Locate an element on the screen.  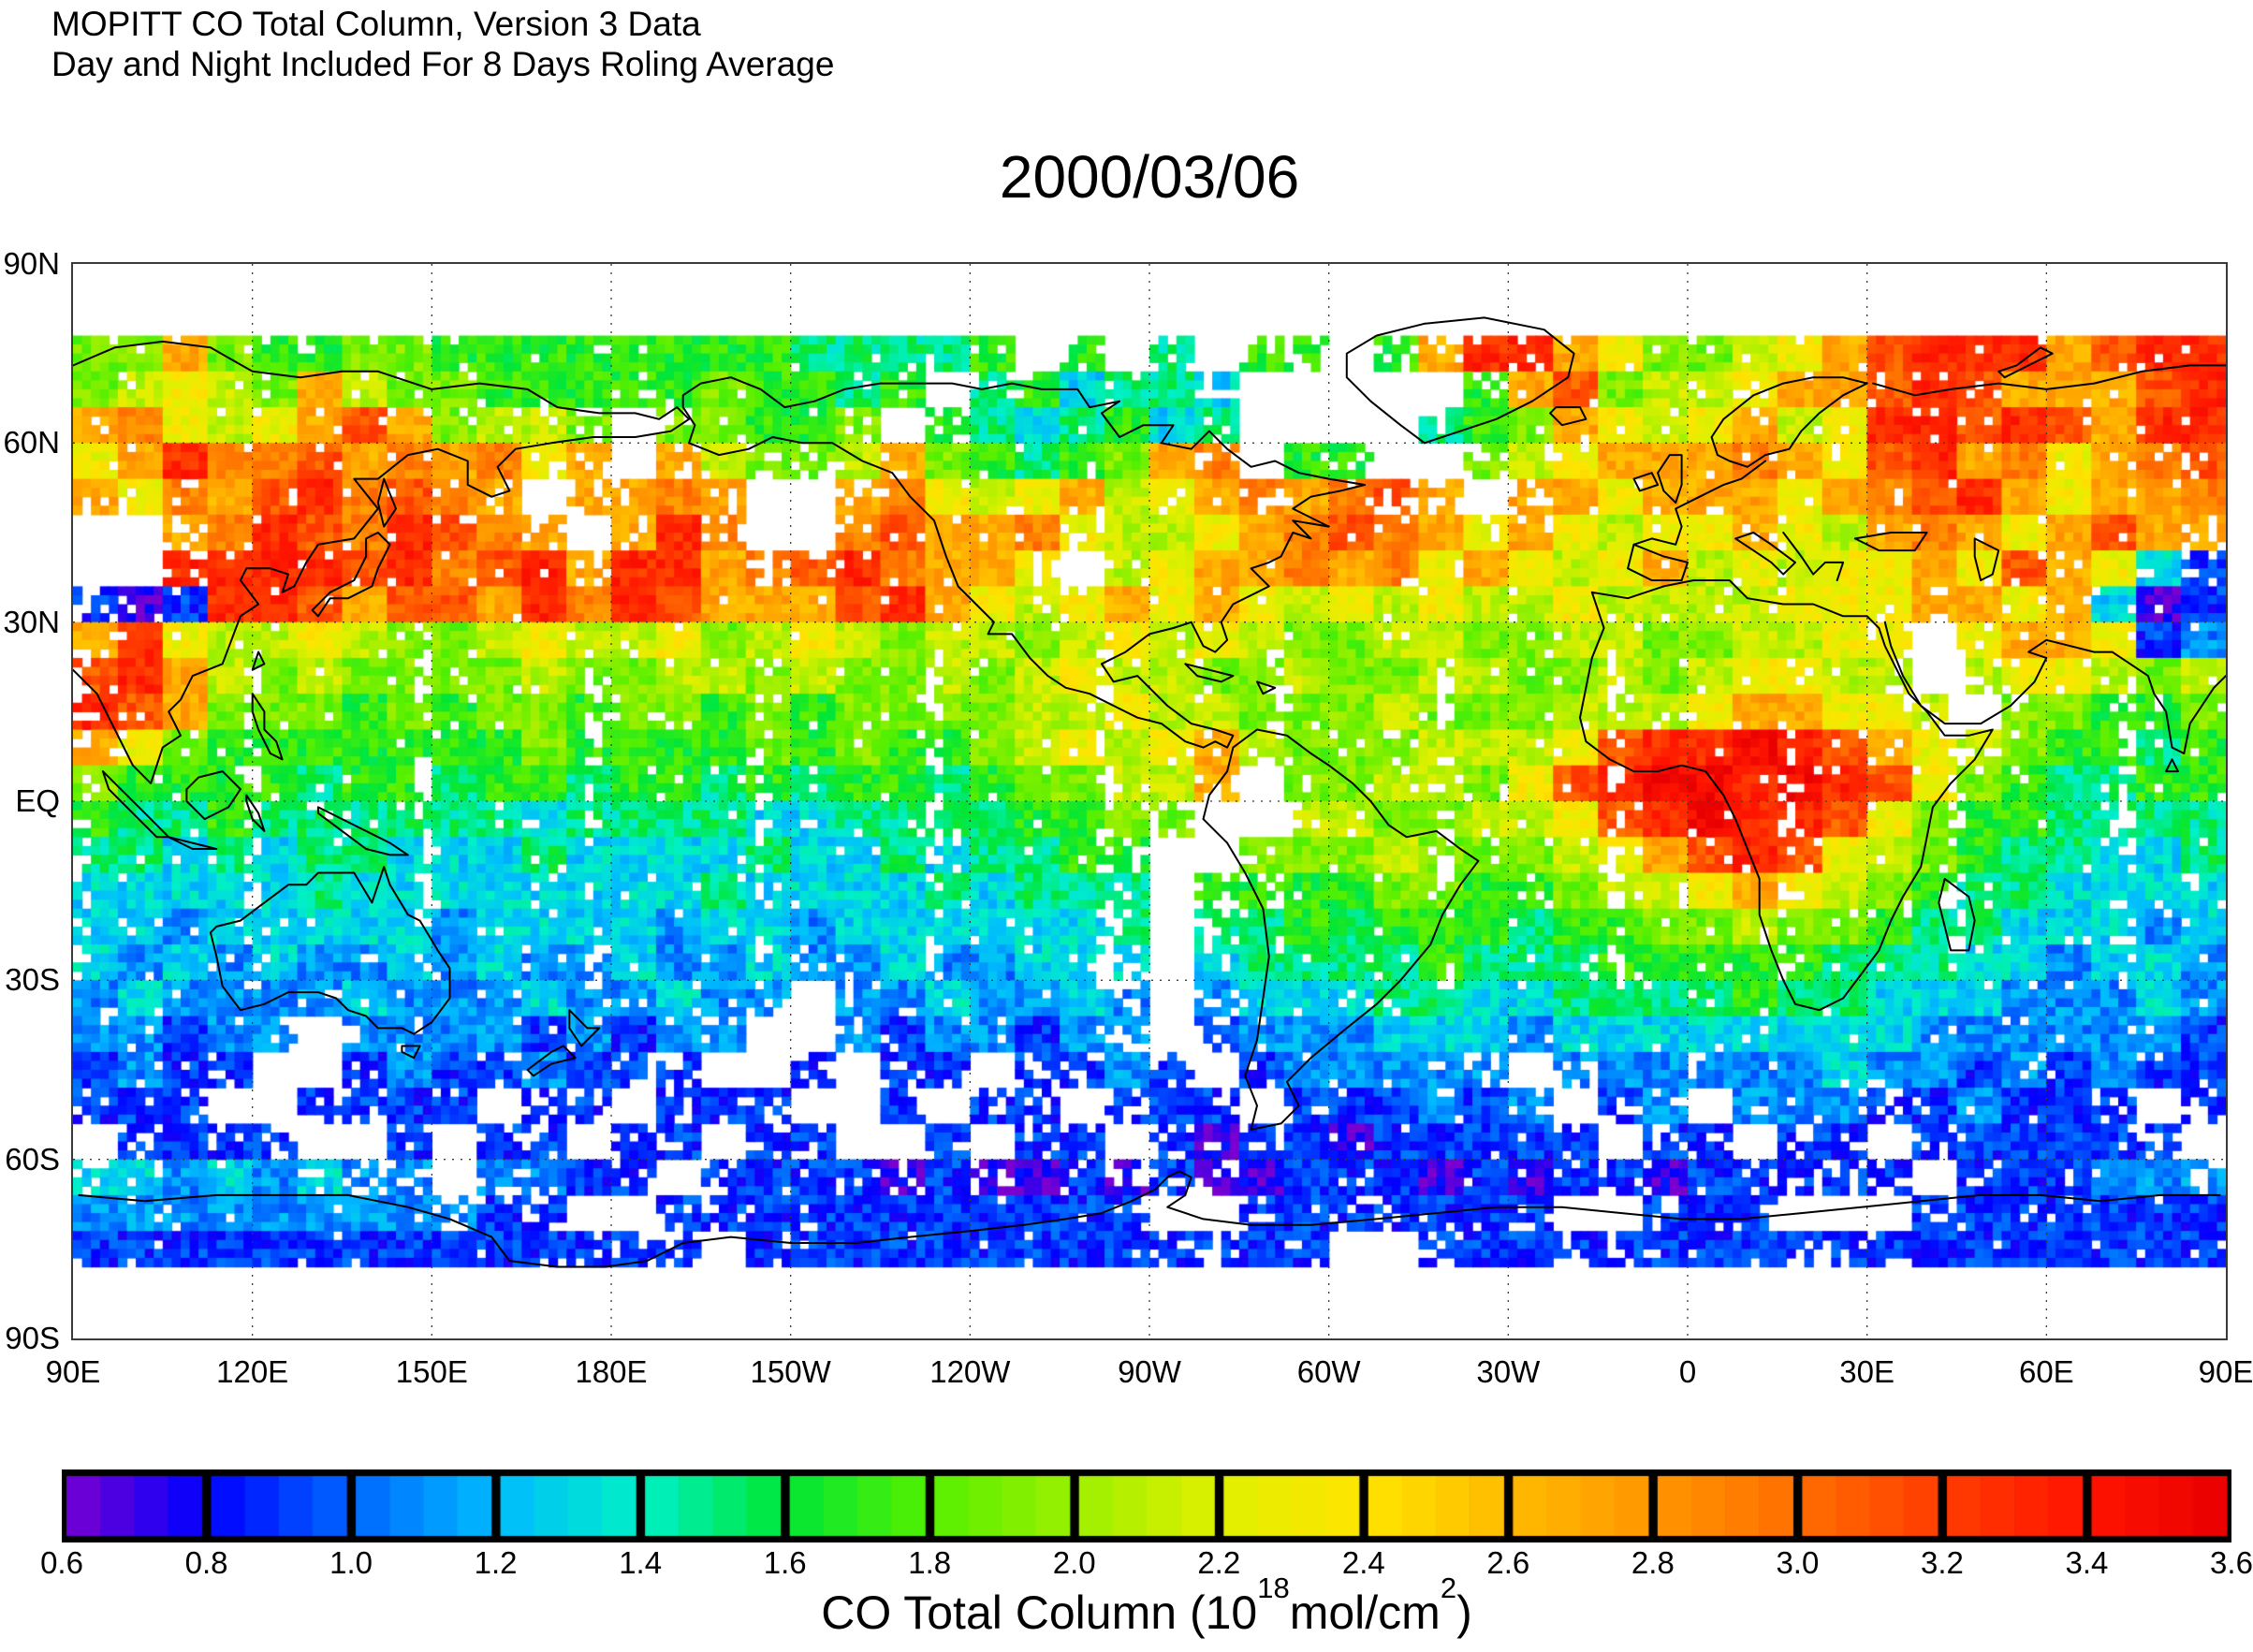
coastline-russia_arctic is located at coordinates (2049, 381).